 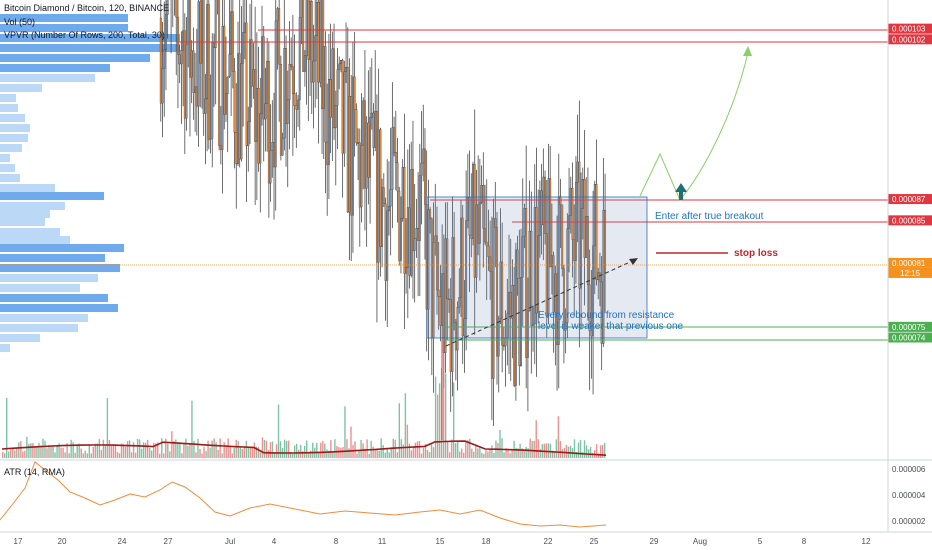 What do you see at coordinates (694, 126) in the screenshot?
I see `projection-path` at bounding box center [694, 126].